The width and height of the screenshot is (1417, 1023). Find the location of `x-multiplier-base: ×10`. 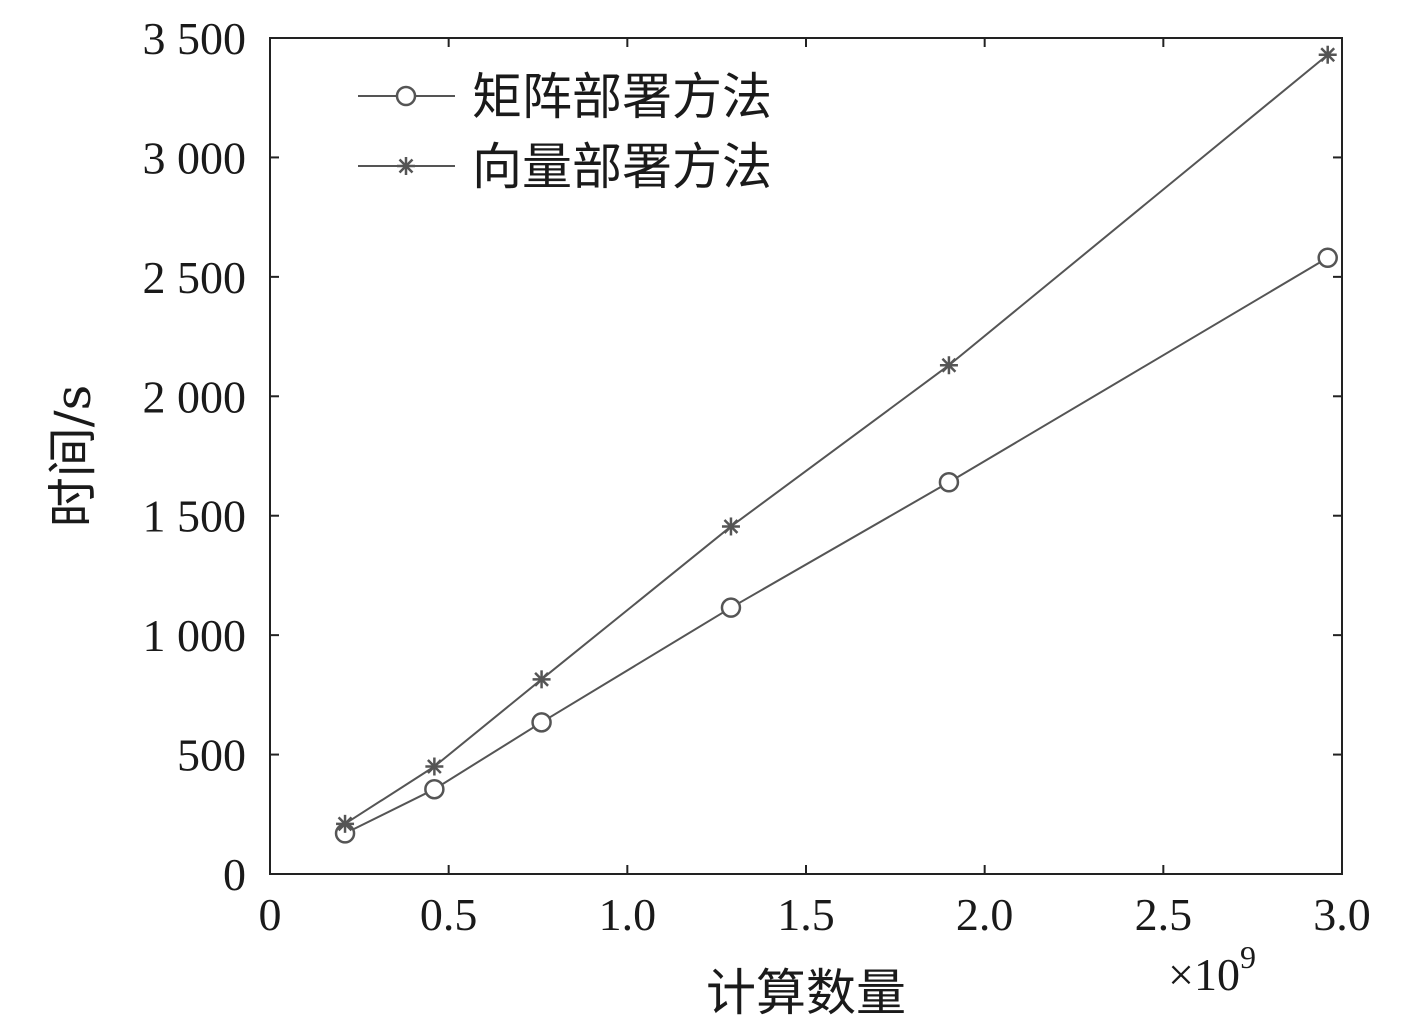

x-multiplier-base: ×10 is located at coordinates (1204, 974).